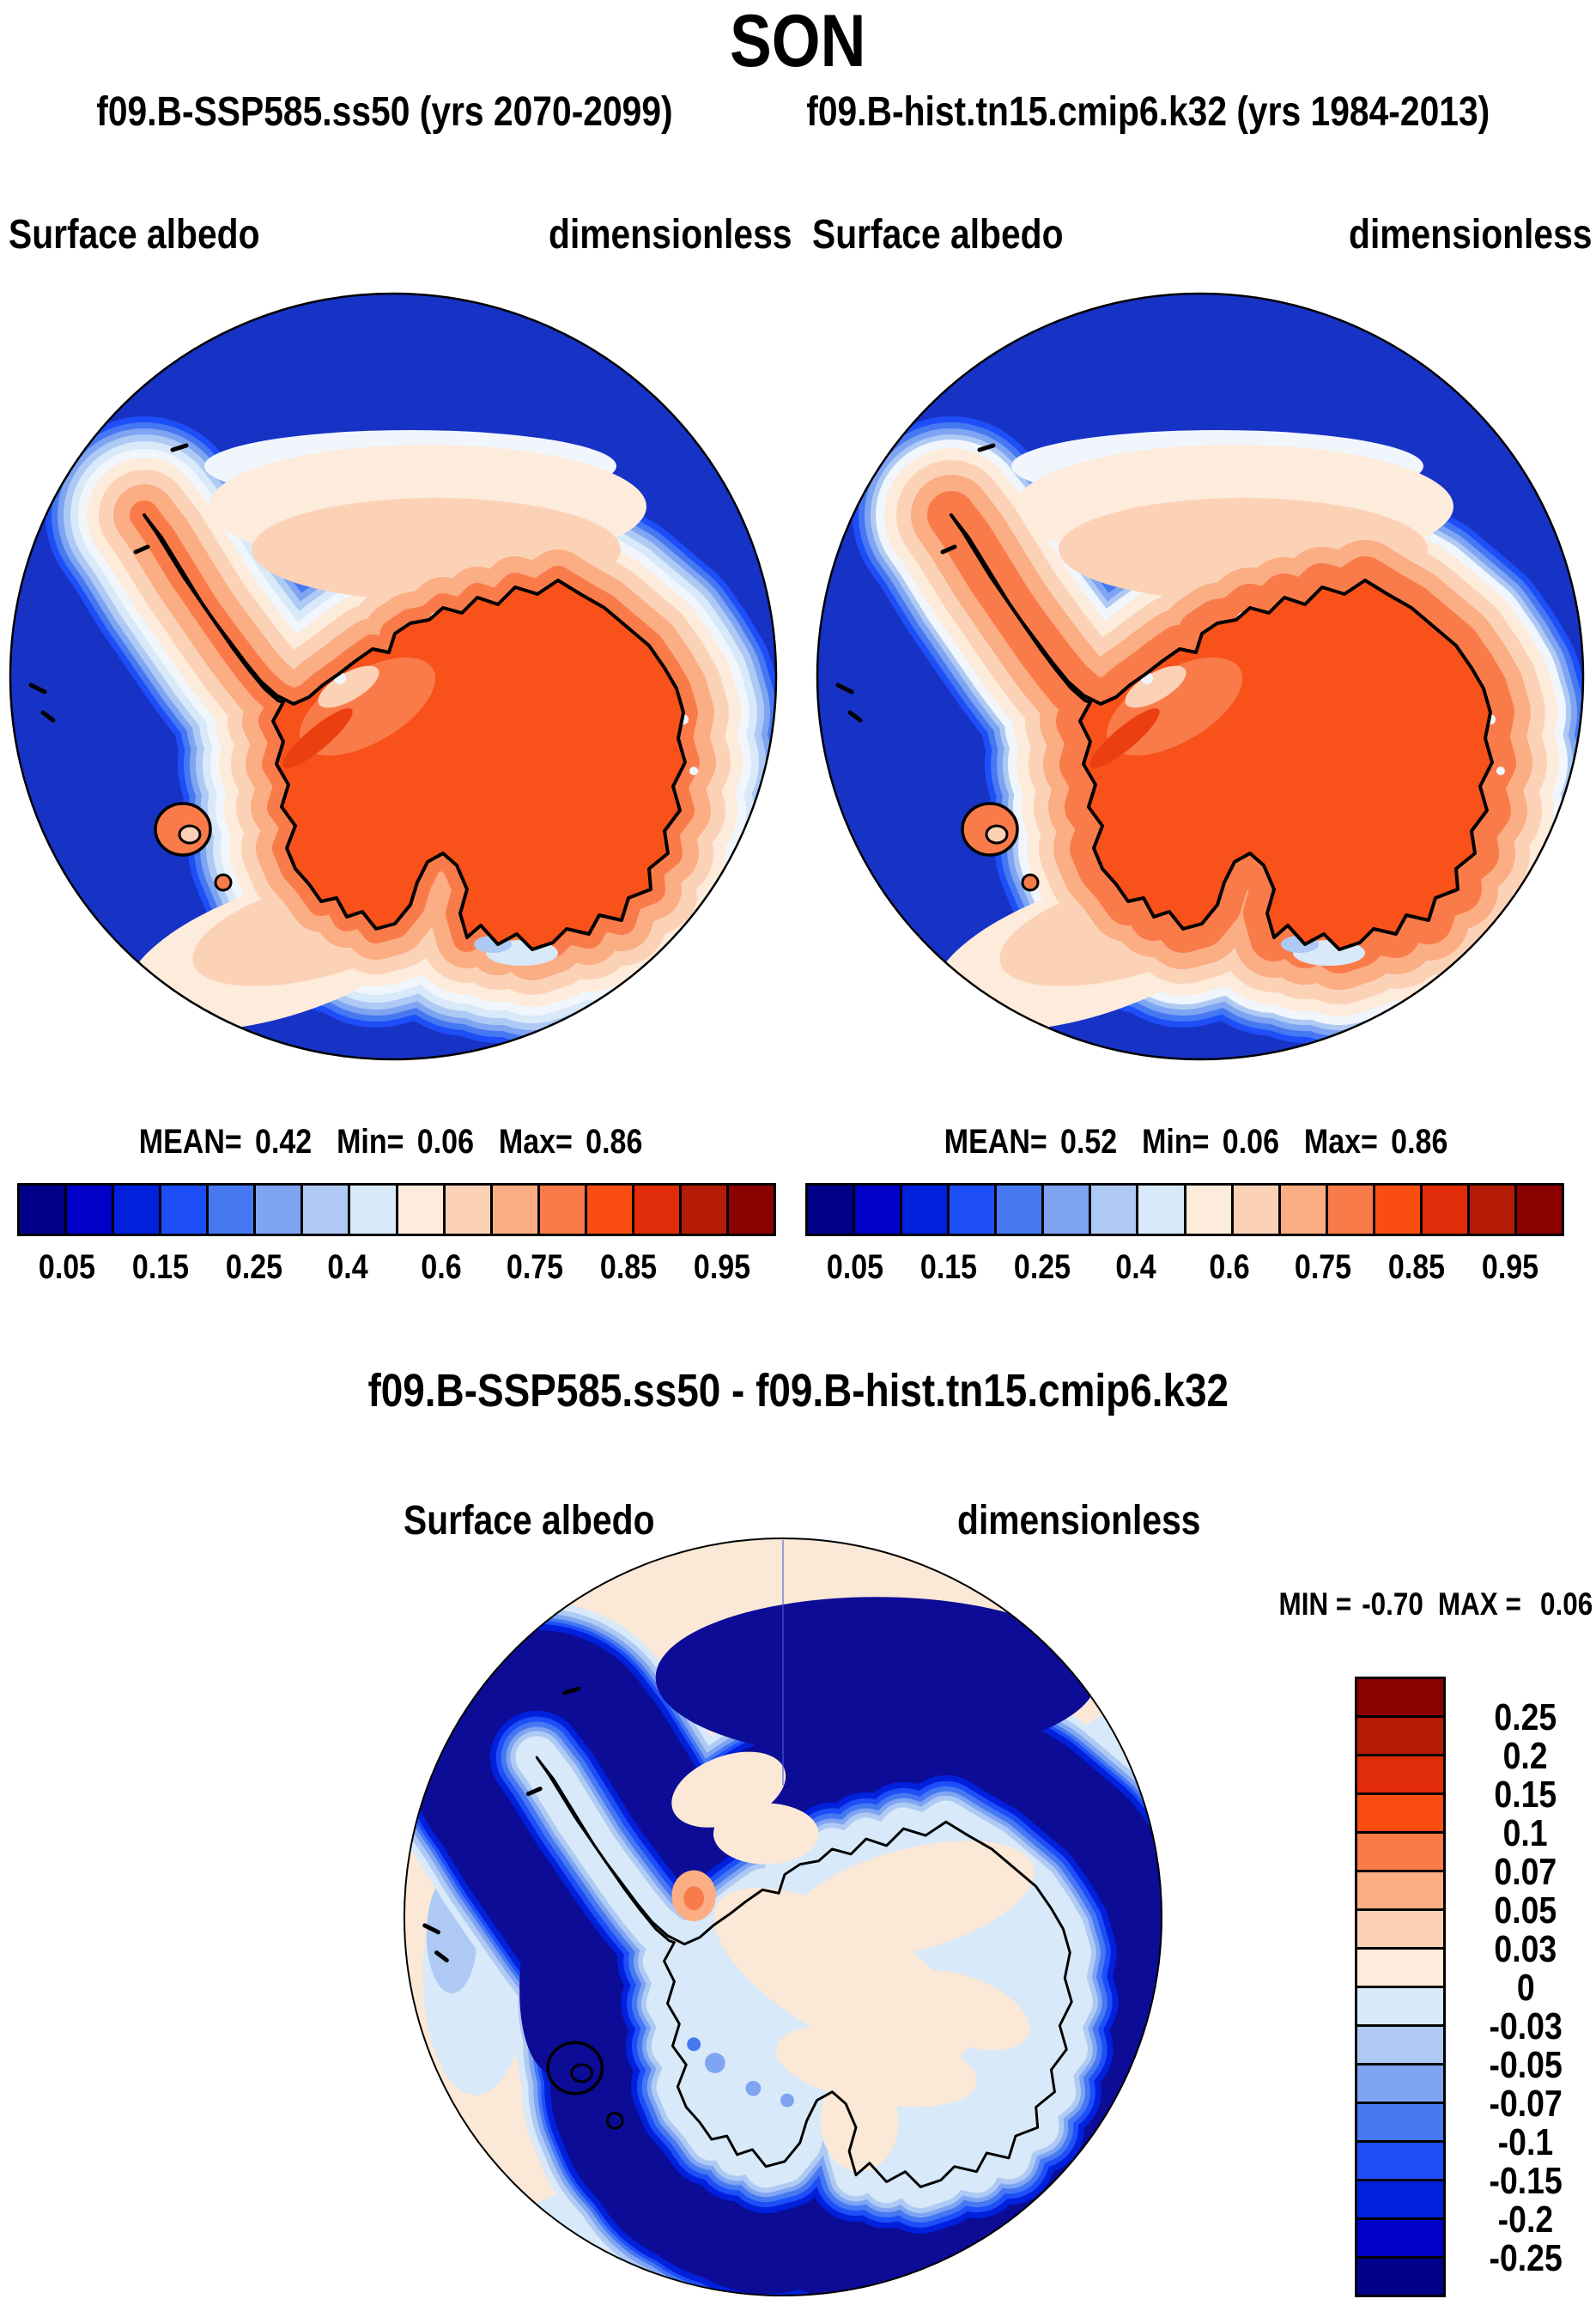 This screenshot has width=1596, height=2311. I want to click on left-min-value: 0.06, so click(445, 1142).